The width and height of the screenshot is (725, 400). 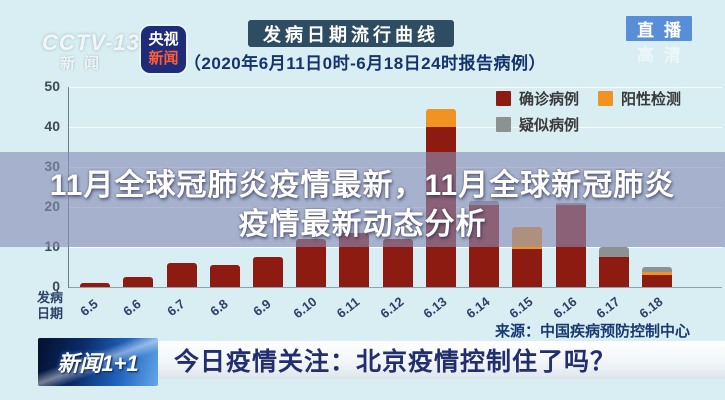 I want to click on legend-item-suspected: 疑似病例, so click(x=547, y=124).